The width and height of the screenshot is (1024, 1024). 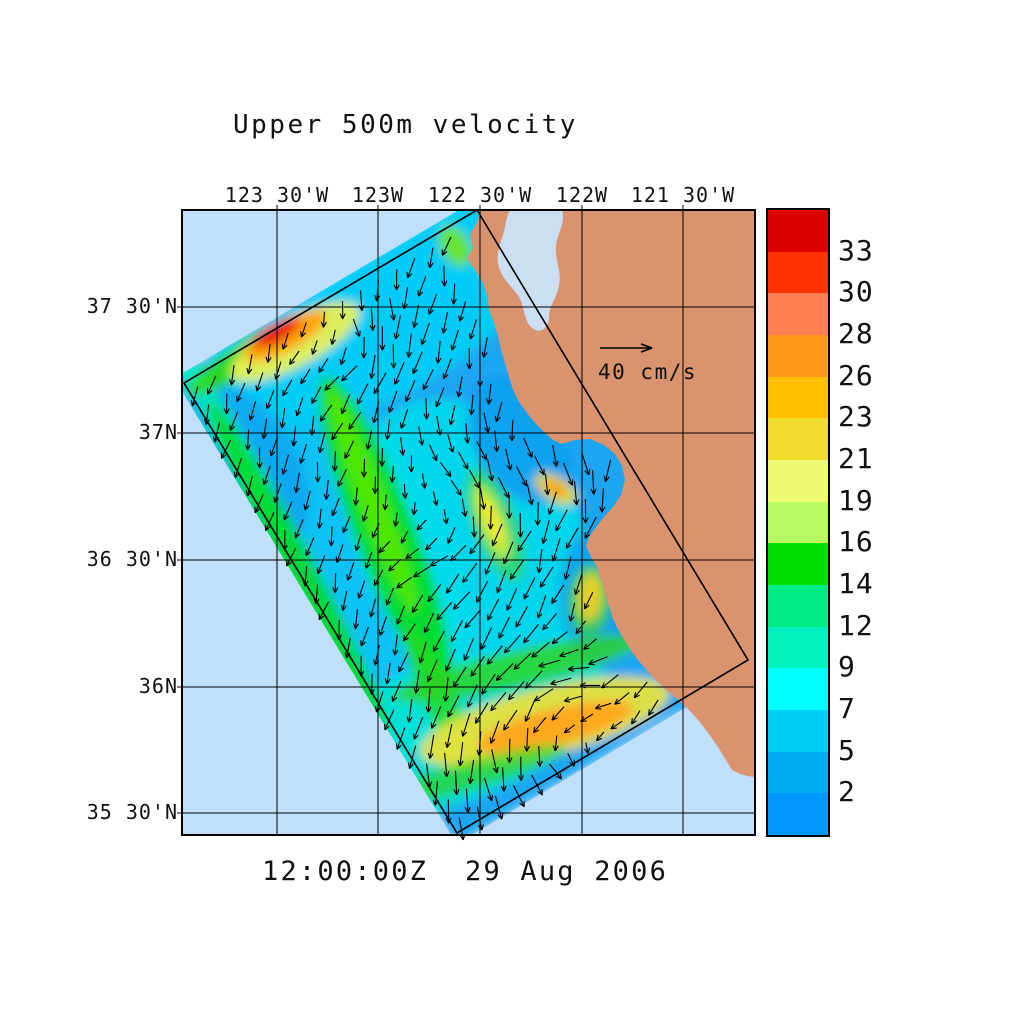 I want to click on y-tick-label-37n: 37N, so click(x=158, y=432).